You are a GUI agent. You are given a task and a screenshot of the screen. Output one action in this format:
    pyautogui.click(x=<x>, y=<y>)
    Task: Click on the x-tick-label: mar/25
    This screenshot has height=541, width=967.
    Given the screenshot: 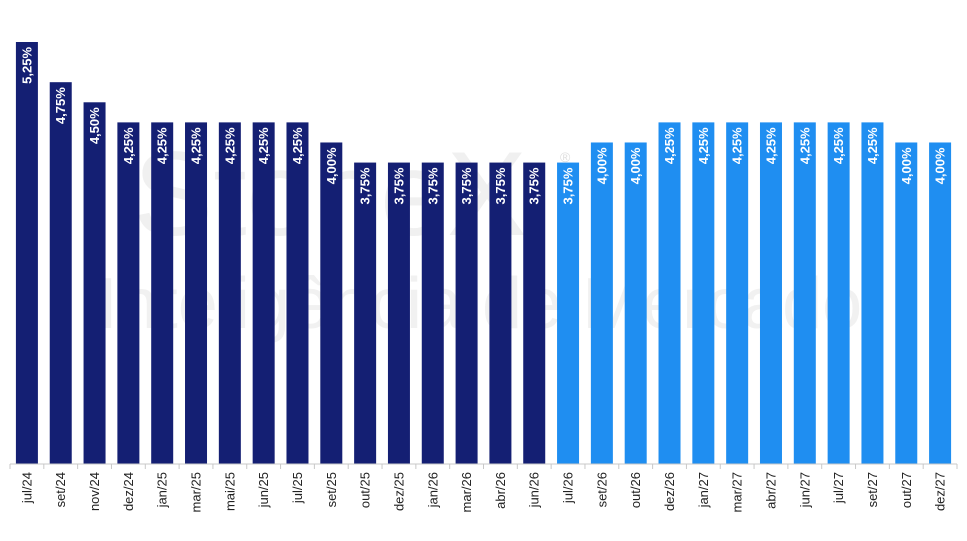 What is the action you would take?
    pyautogui.click(x=196, y=492)
    